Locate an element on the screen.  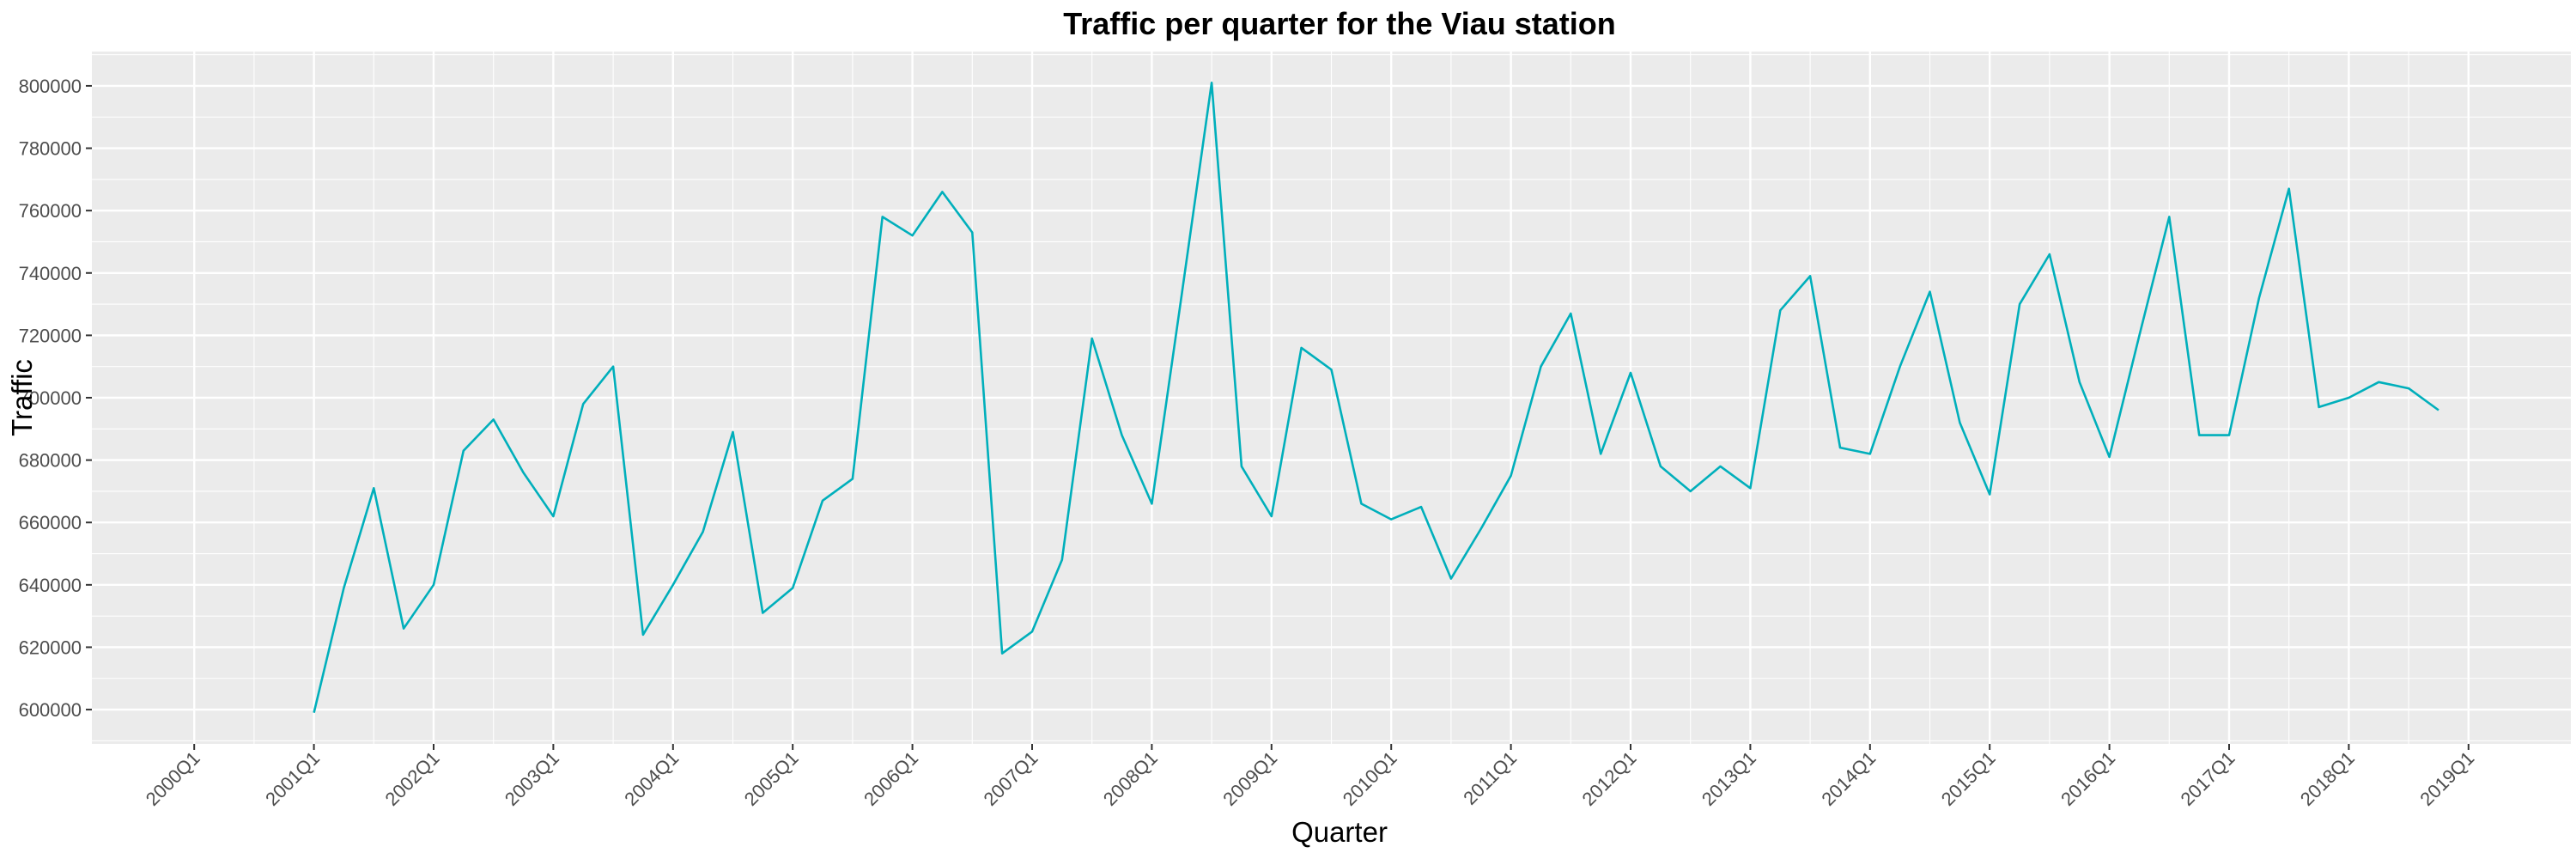
x-tick-label: 2013Q1 is located at coordinates (1729, 778).